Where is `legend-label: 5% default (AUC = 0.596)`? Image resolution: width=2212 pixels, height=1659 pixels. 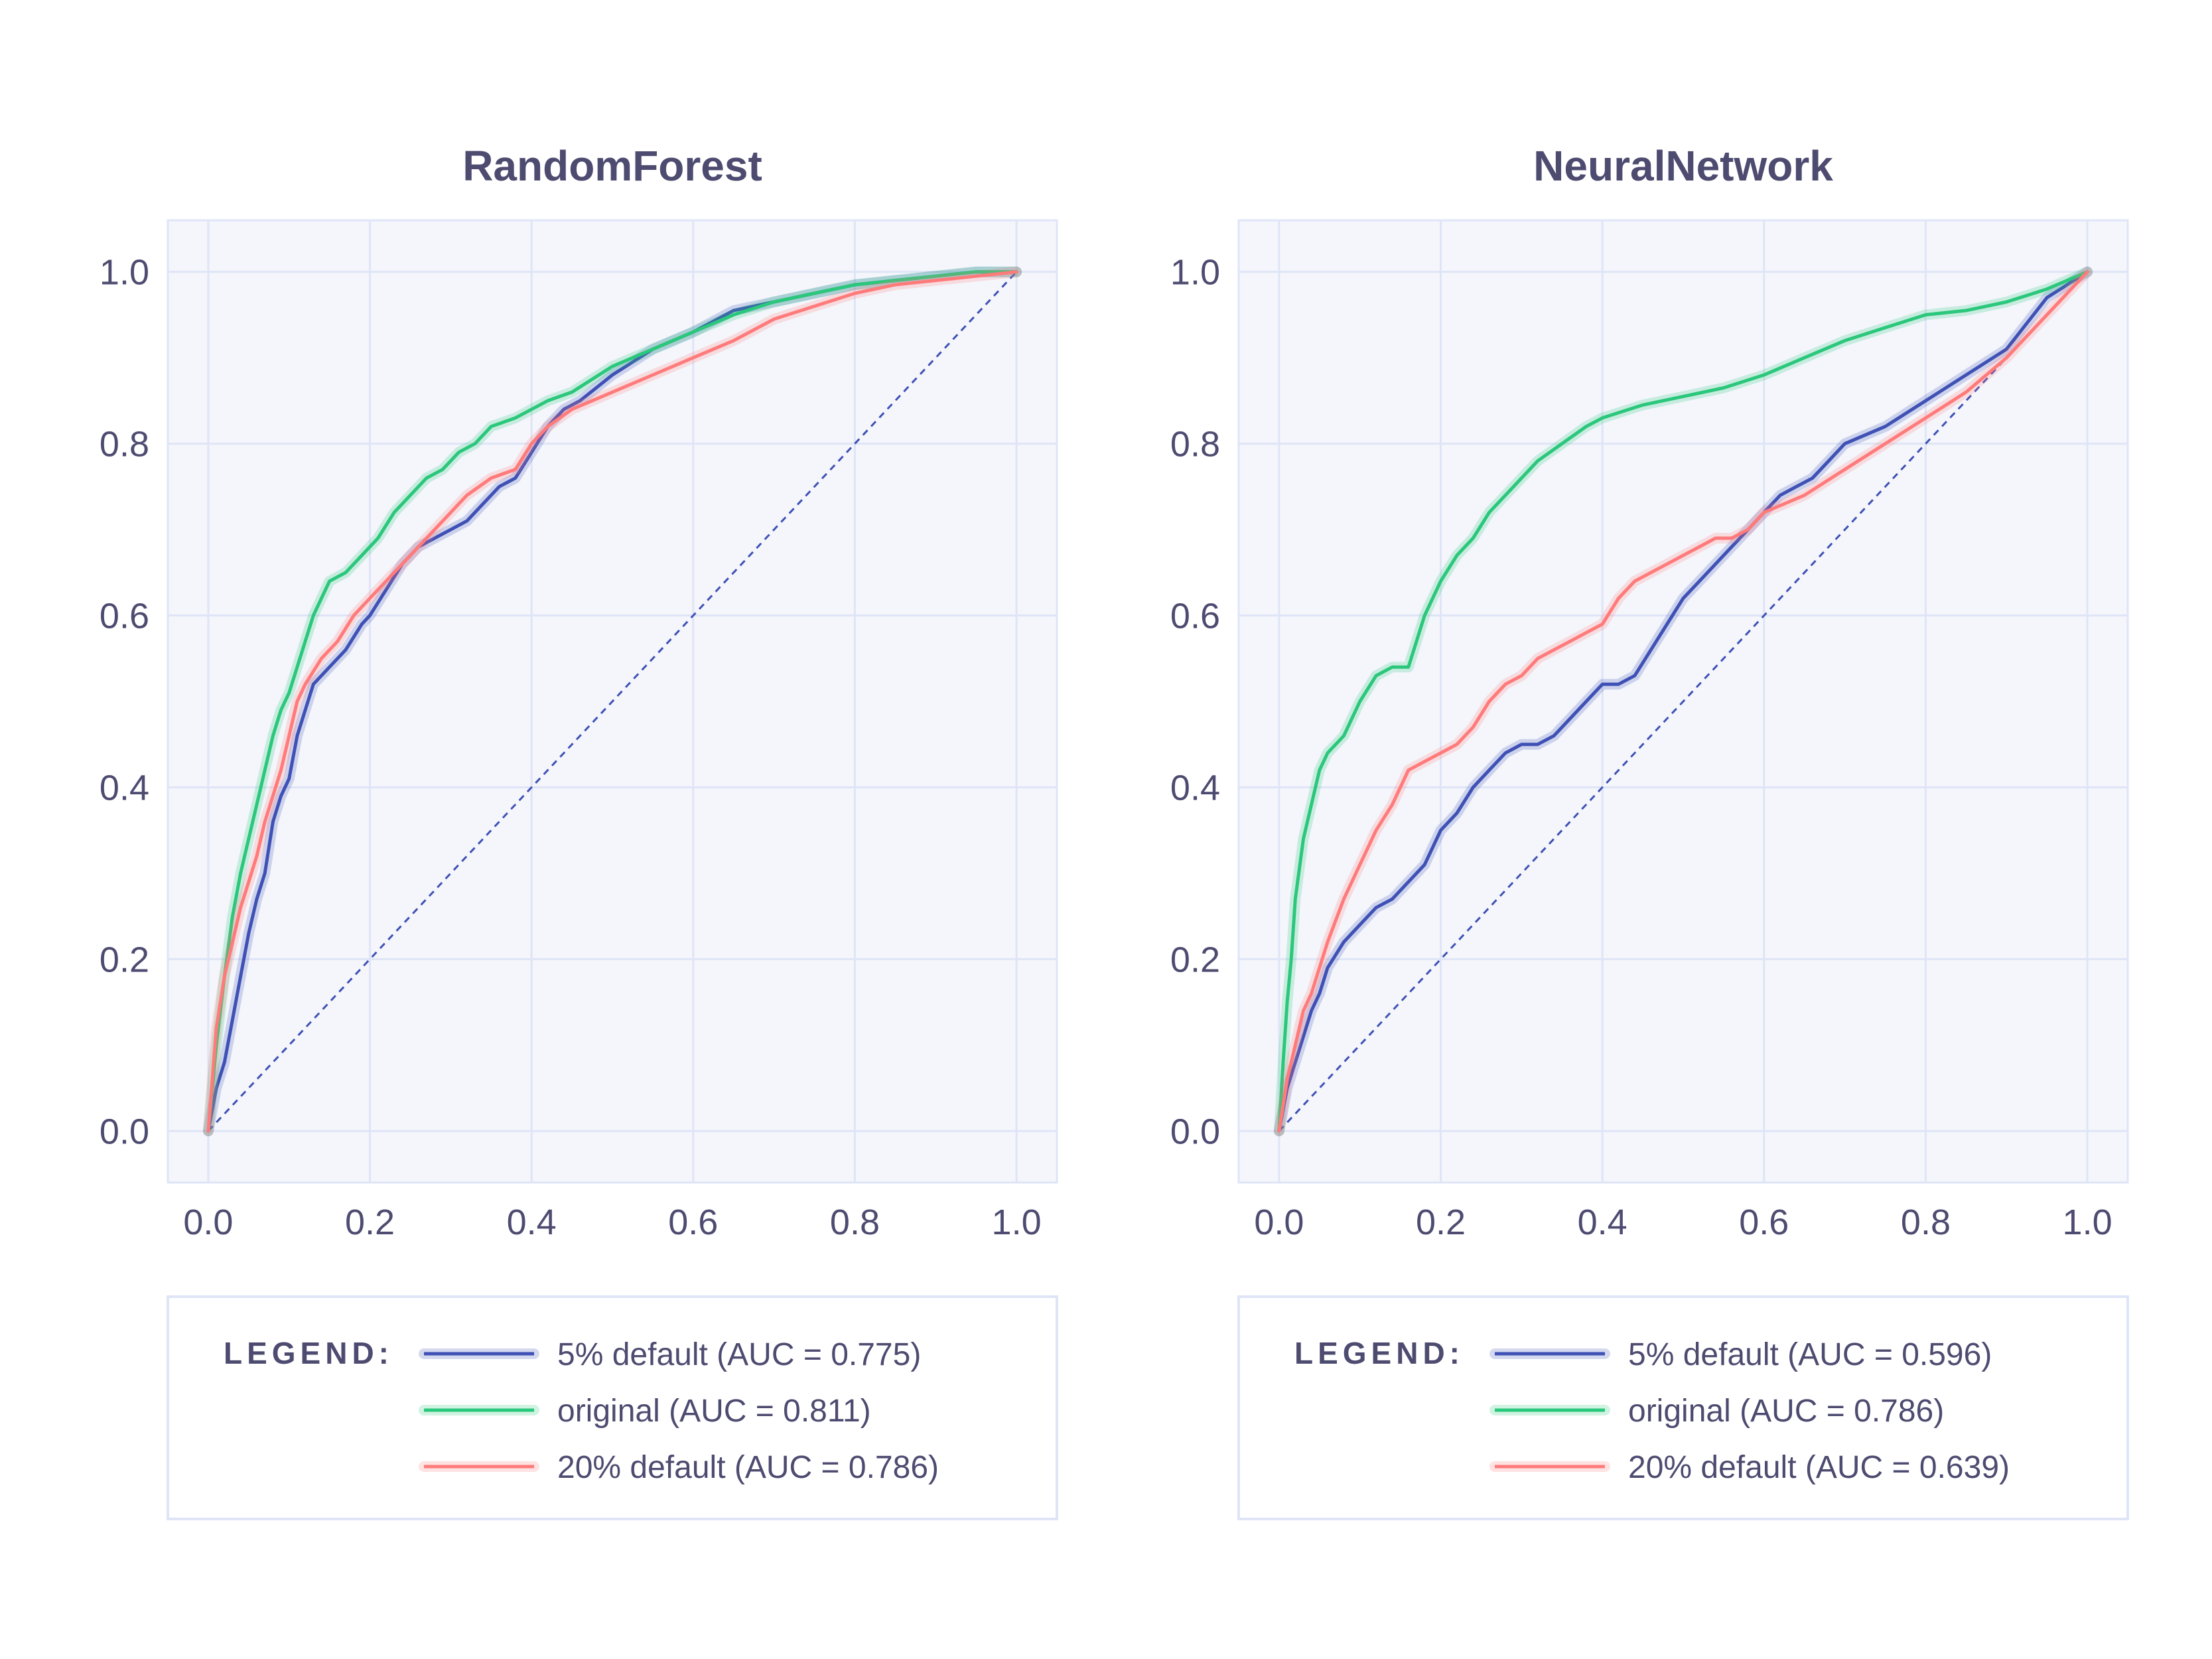 legend-label: 5% default (AUC = 0.596) is located at coordinates (1810, 1354).